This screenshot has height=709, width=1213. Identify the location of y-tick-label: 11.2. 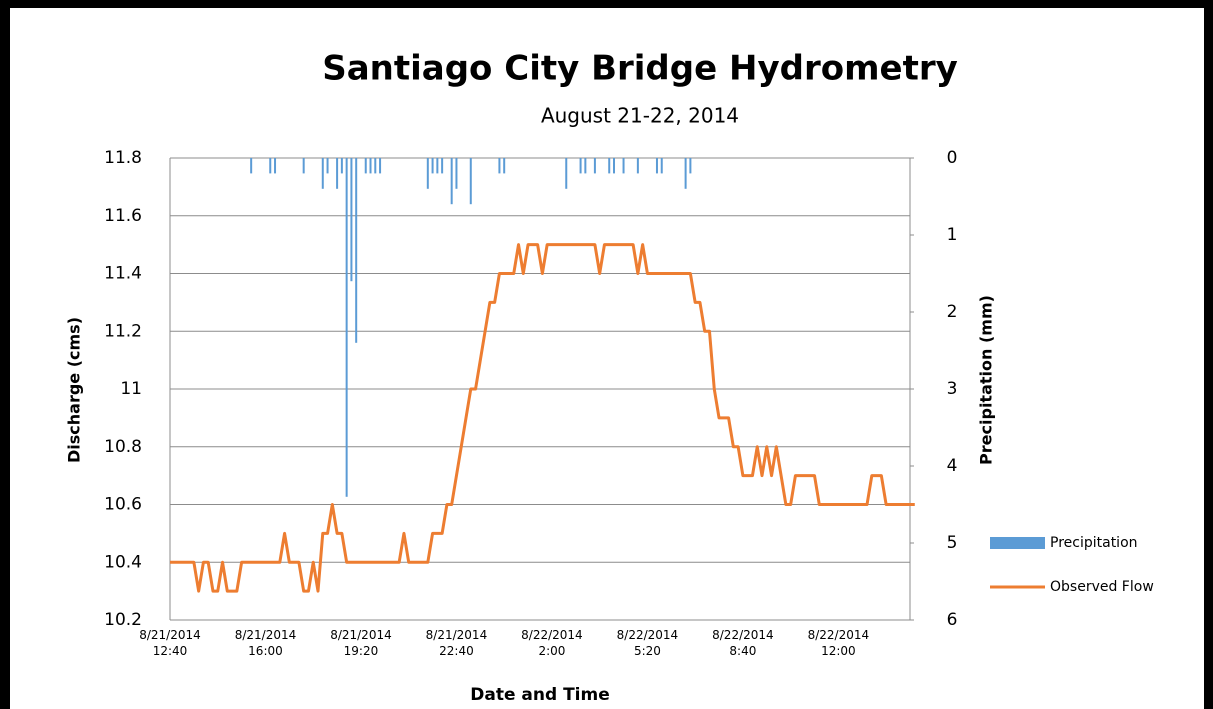
(123, 331).